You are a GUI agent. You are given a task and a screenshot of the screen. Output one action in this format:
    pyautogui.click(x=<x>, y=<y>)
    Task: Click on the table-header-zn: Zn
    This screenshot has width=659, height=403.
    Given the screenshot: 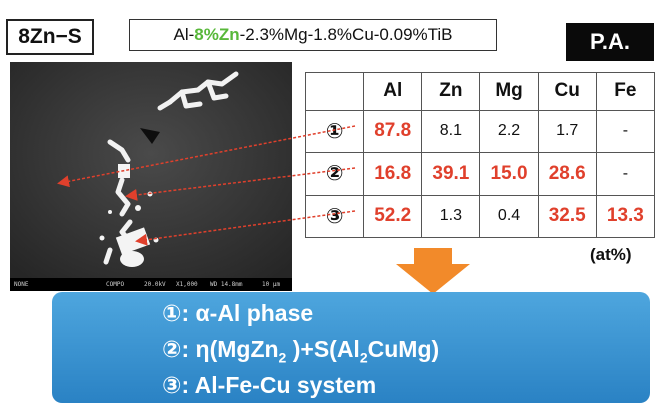 What is the action you would take?
    pyautogui.click(x=451, y=91)
    